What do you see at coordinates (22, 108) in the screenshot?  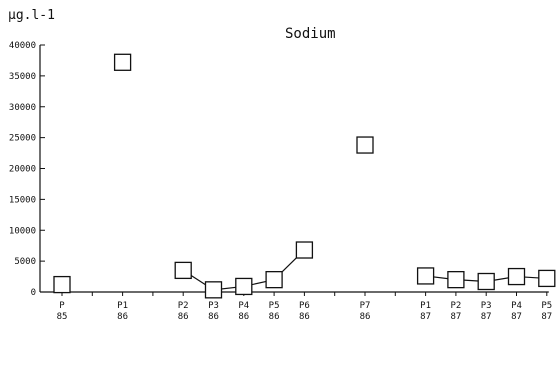 I see `y-tick-label: 30000` at bounding box center [22, 108].